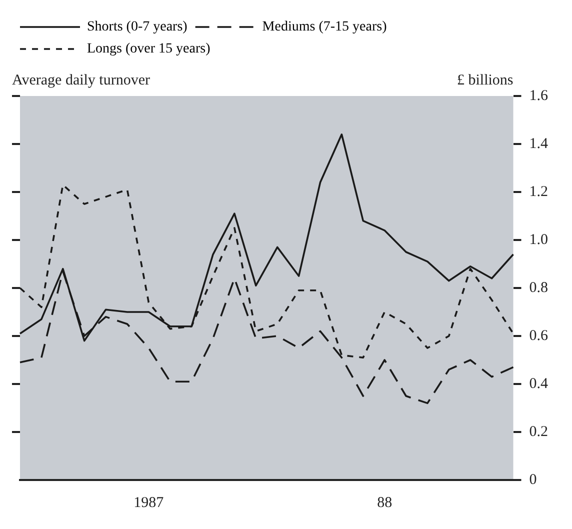  What do you see at coordinates (538, 288) in the screenshot?
I see `y-tick-label: 0.8` at bounding box center [538, 288].